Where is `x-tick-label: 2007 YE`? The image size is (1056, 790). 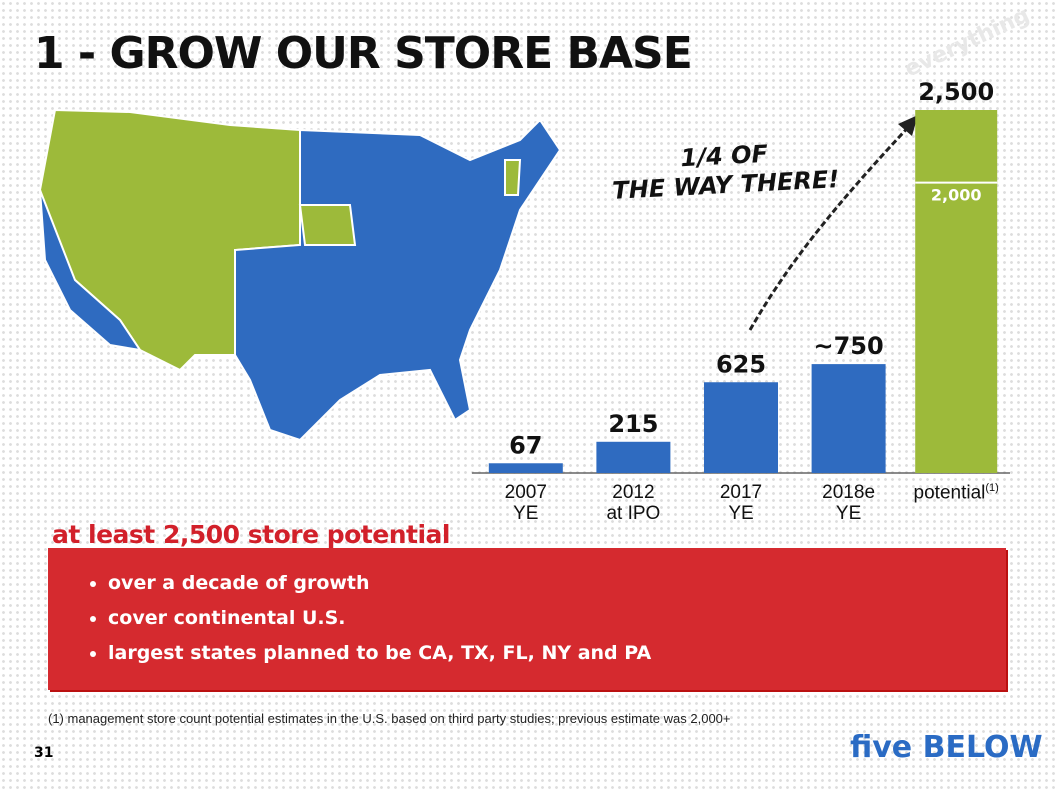 x-tick-label: 2007 YE is located at coordinates (526, 503).